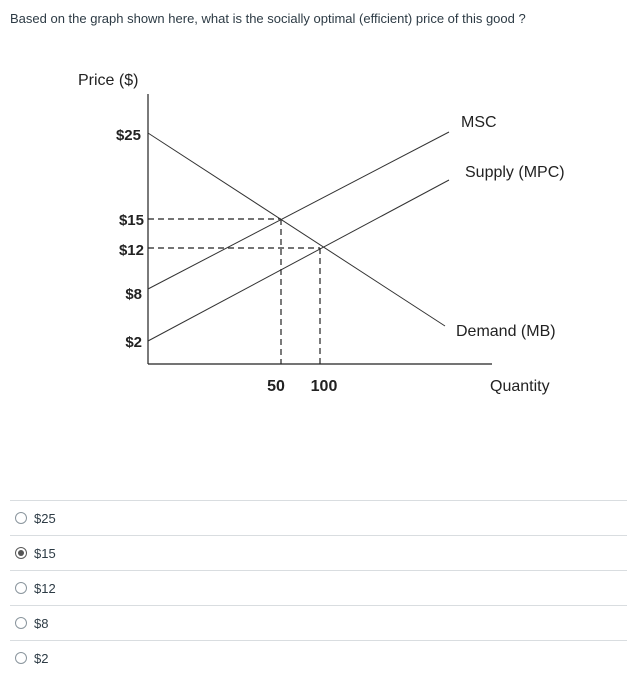  I want to click on supply-curve, so click(298, 260).